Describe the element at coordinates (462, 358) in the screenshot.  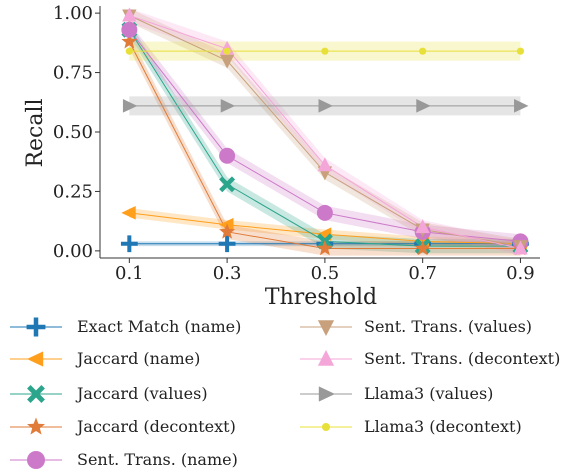
I see `legend-label-sent-trans-decontext: Sent. Trans. (decontext)` at that location.